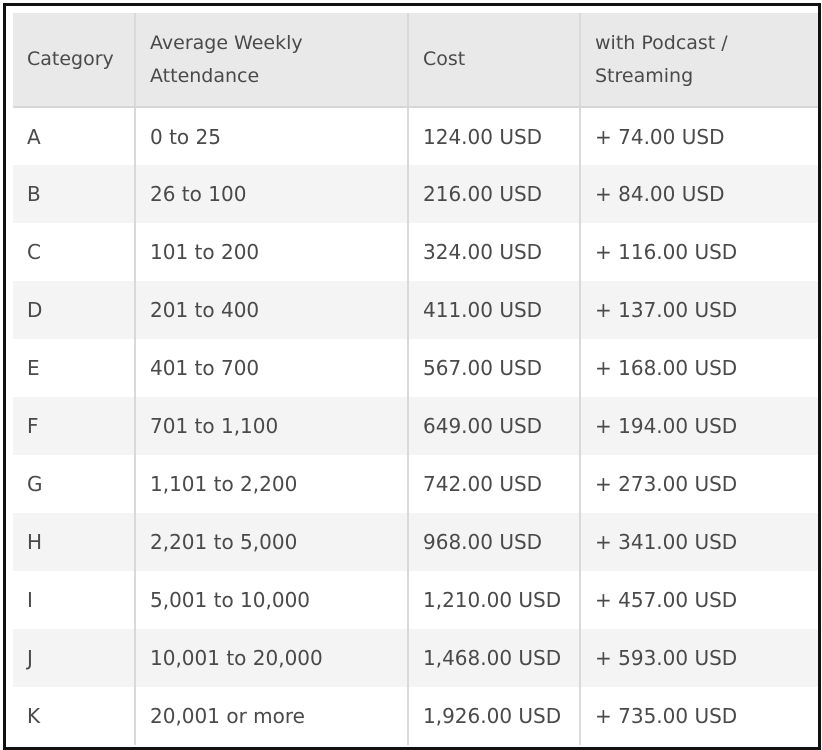  What do you see at coordinates (493, 194) in the screenshot?
I see `cost-cell: 216.00 USD` at bounding box center [493, 194].